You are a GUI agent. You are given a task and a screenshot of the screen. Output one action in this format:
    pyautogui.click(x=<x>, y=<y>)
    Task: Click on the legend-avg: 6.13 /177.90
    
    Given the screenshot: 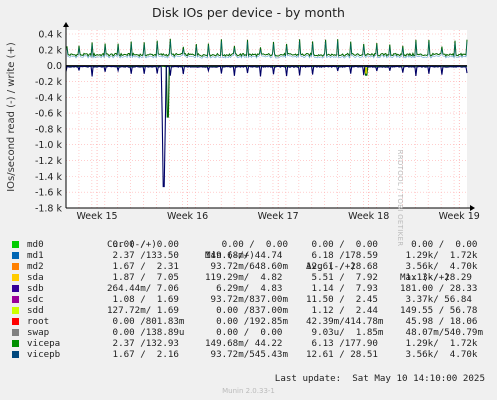 What is the action you would take?
    pyautogui.click(x=342, y=343)
    